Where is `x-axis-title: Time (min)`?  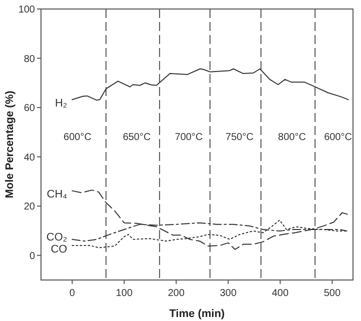 x-axis-title: Time (min) is located at coordinates (197, 314).